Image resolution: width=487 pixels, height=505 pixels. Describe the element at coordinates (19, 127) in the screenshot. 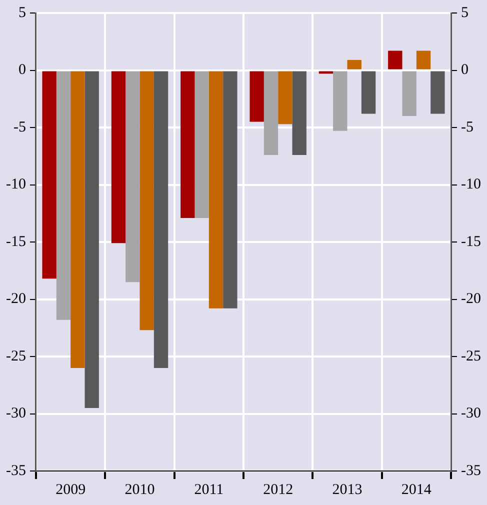

I see `y-tick-label: -5` at that location.